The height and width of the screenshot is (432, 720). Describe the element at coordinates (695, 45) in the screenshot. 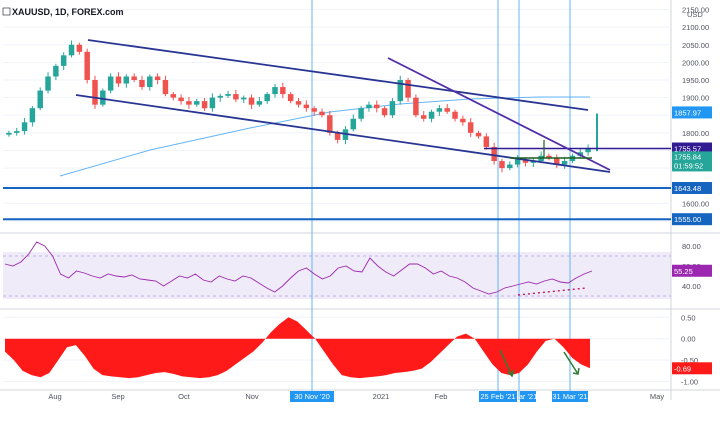

I see `price-tick-label: 2050.00` at that location.